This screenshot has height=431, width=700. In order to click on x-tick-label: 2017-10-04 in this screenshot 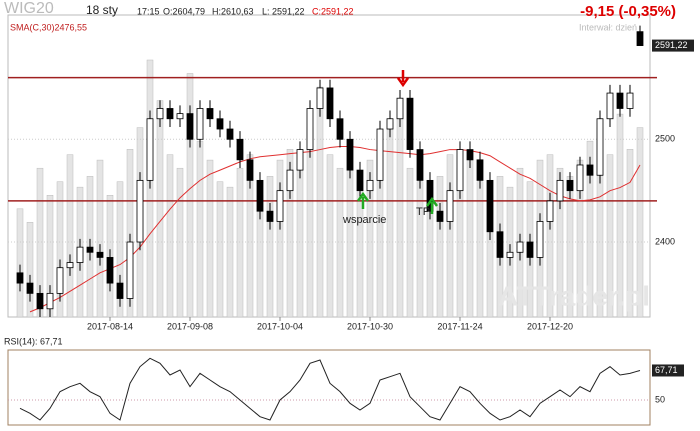, I will do `click(280, 326)`.